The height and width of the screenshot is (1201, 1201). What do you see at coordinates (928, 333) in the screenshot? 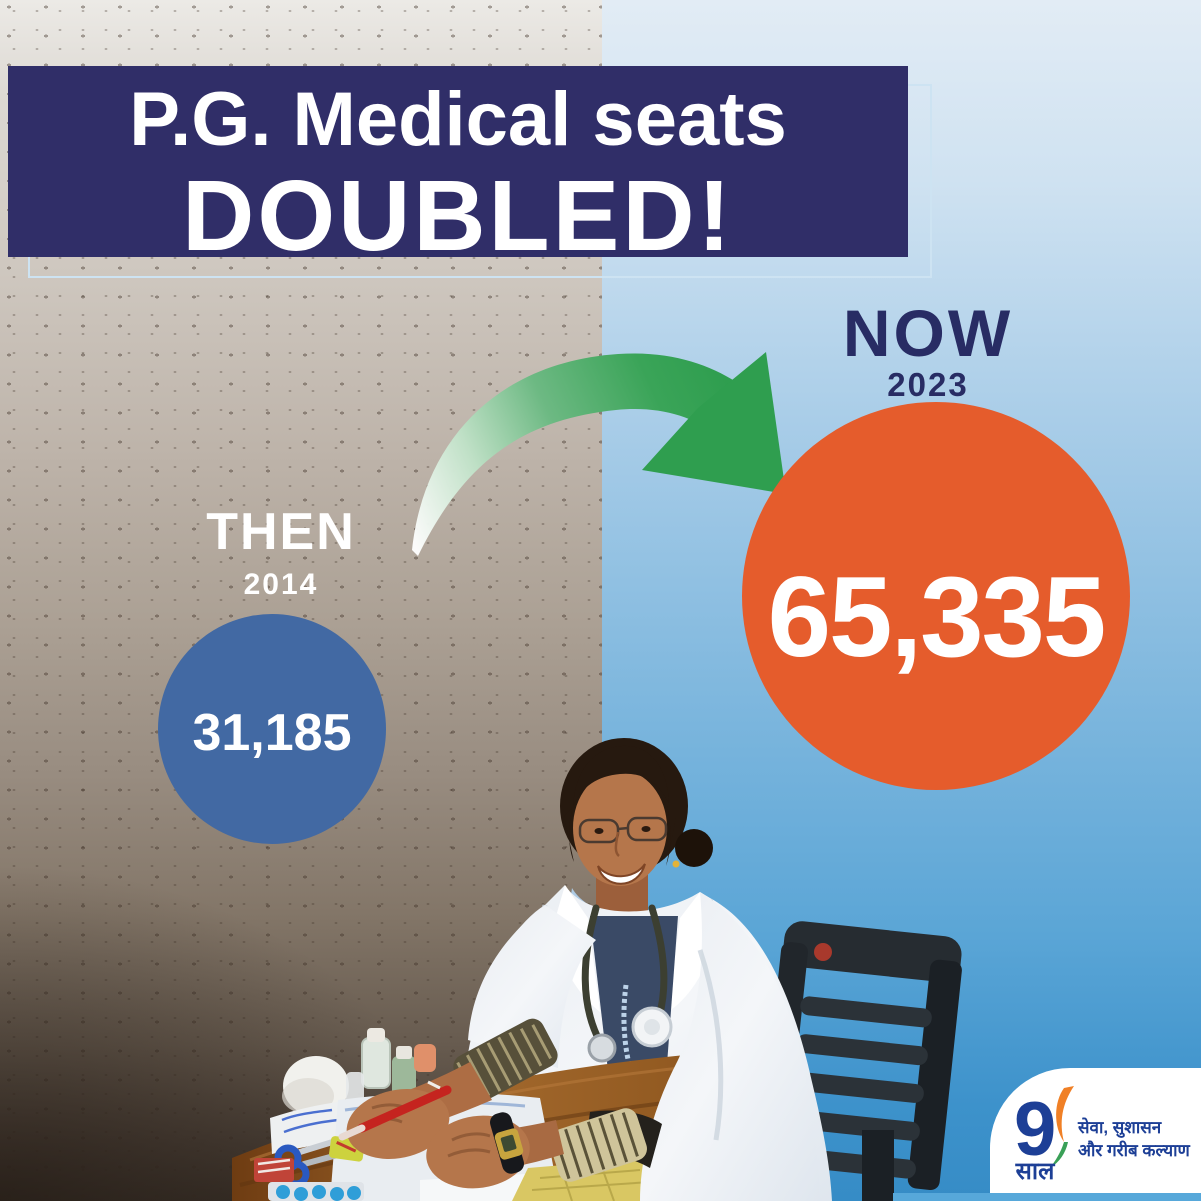
I see `now-label: NOW` at bounding box center [928, 333].